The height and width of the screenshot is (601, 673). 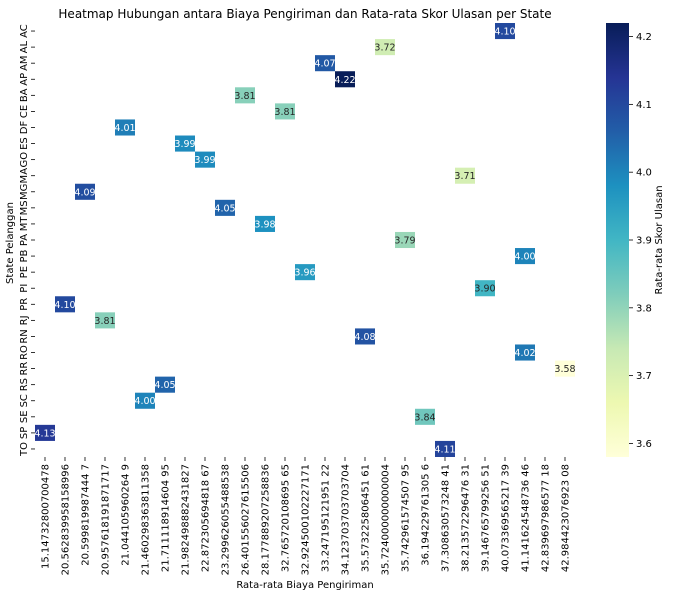 I want to click on colorbar-label: Rata-rata Skor Ulasan, so click(x=659, y=239).